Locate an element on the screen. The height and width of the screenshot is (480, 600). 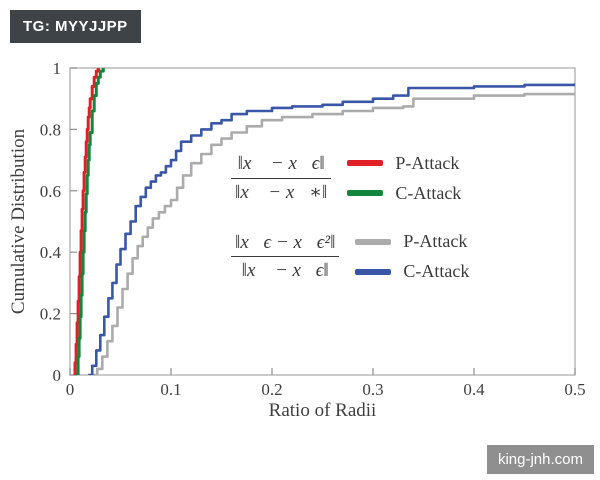
tag-badge: TG: MYYJJPP is located at coordinates (75, 26).